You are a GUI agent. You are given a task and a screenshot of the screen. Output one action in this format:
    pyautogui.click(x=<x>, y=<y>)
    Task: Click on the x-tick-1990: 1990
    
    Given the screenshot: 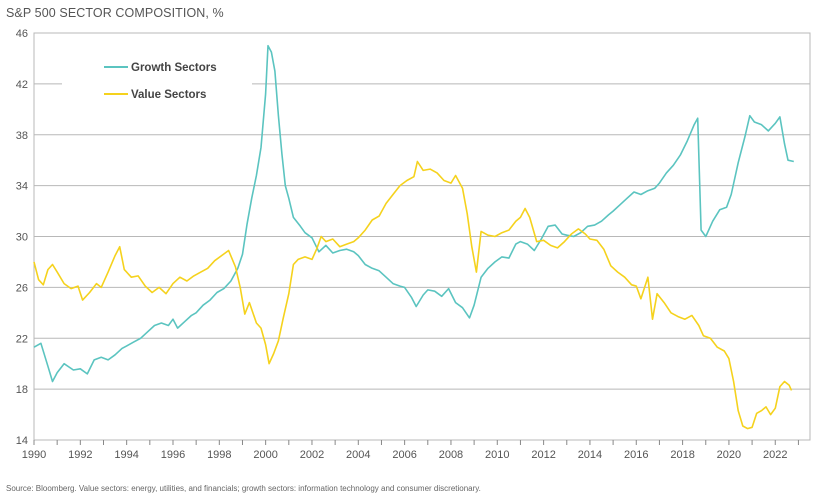 What is the action you would take?
    pyautogui.click(x=34, y=455)
    